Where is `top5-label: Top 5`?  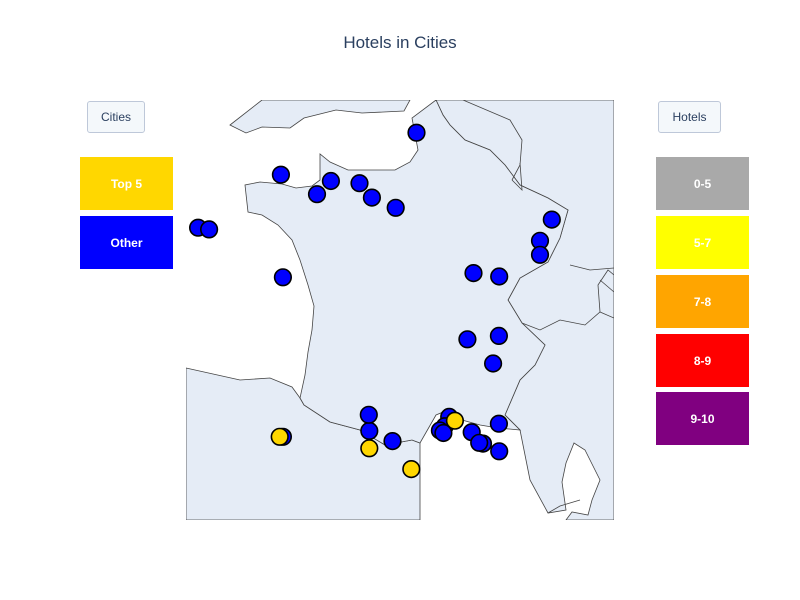
top5-label: Top 5 is located at coordinates (126, 183).